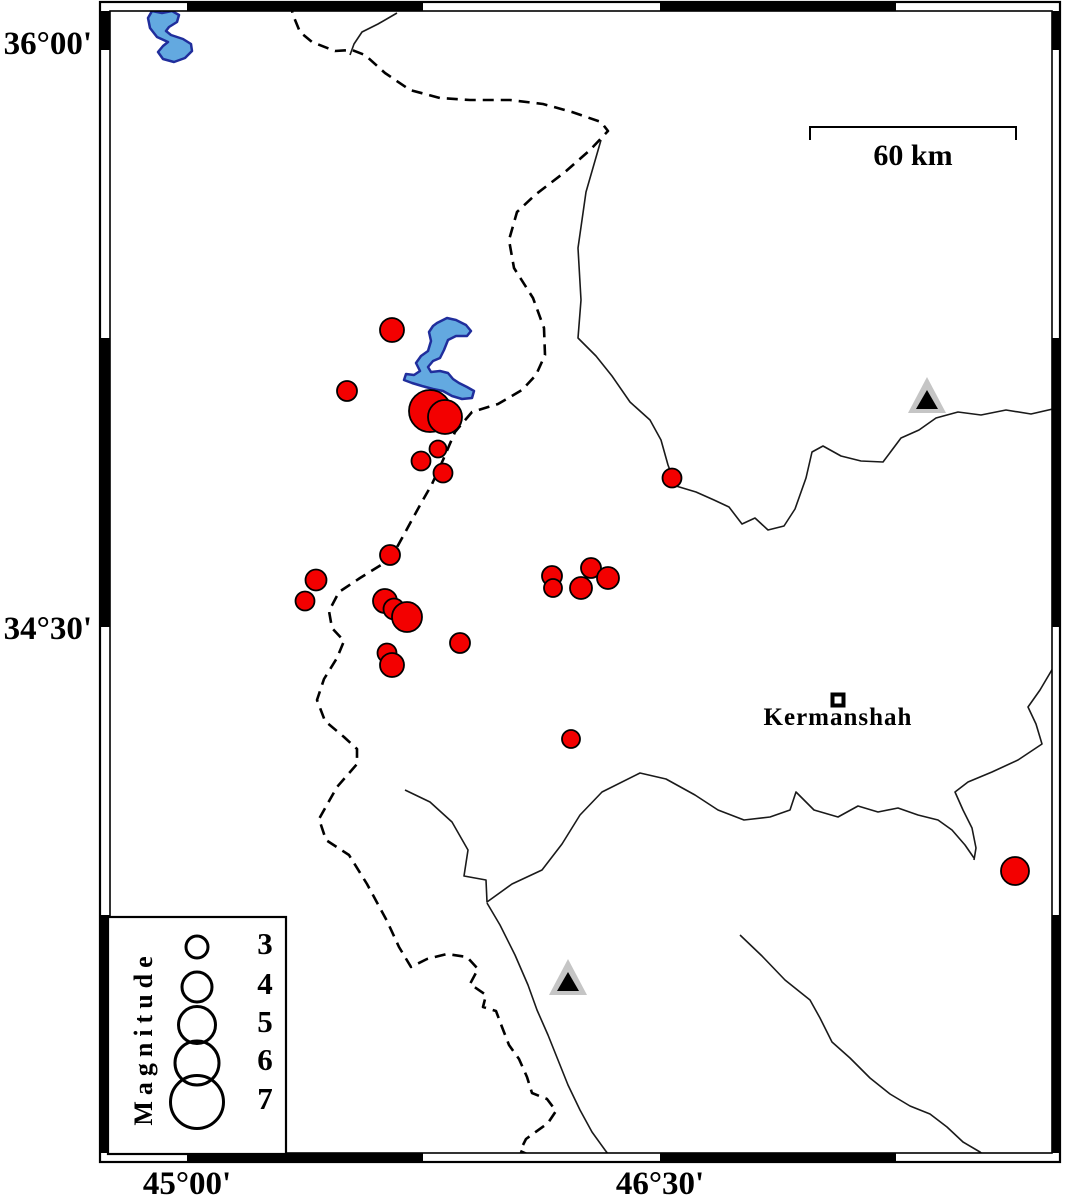  What do you see at coordinates (265, 943) in the screenshot?
I see `legend-value-3: 3` at bounding box center [265, 943].